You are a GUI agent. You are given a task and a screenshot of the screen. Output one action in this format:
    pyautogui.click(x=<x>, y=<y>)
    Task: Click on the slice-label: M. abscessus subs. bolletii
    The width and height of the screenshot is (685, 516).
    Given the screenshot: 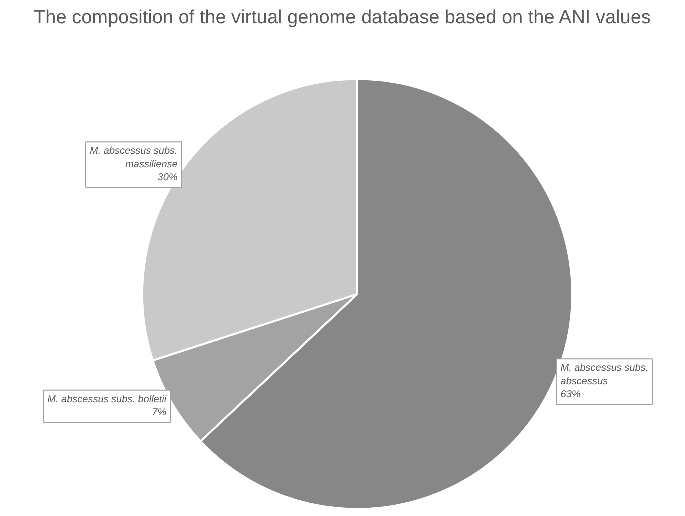 What is the action you would take?
    pyautogui.click(x=108, y=400)
    